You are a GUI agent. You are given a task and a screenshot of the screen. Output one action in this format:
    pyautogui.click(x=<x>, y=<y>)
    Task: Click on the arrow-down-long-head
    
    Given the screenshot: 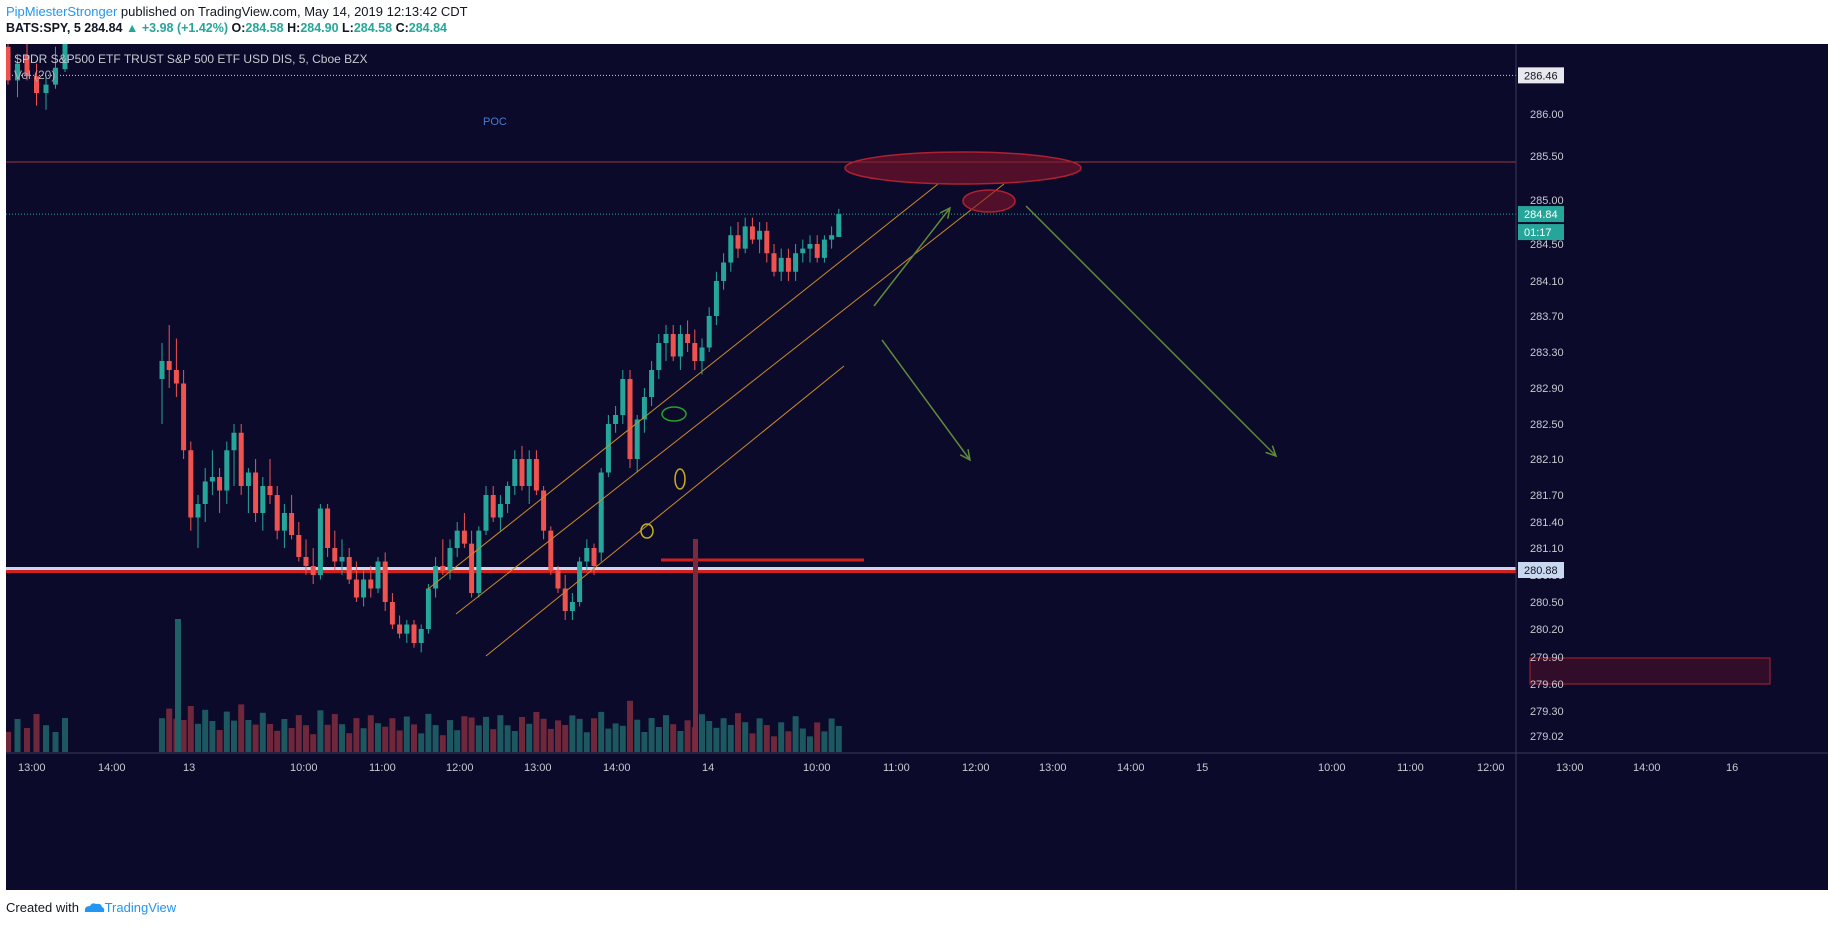 What is the action you would take?
    pyautogui.click(x=1271, y=451)
    